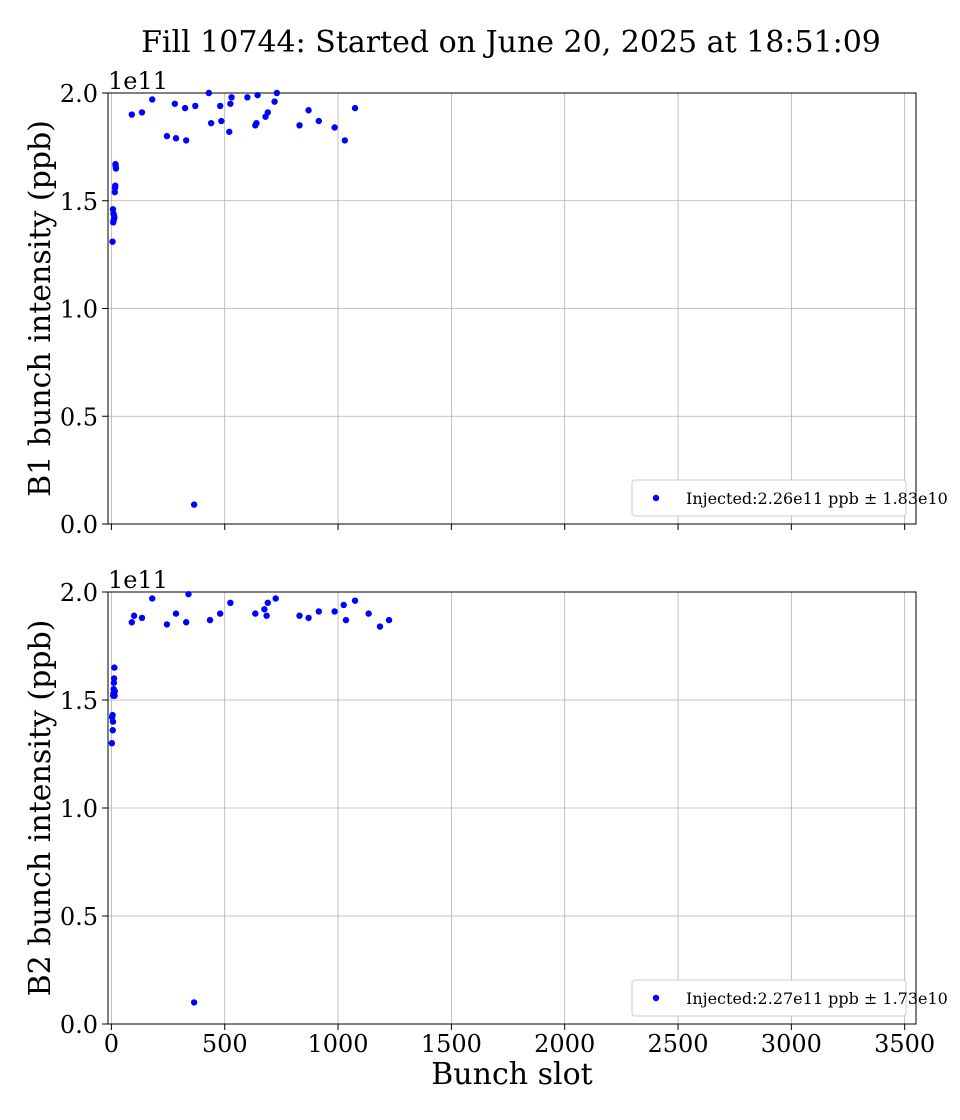 This screenshot has height=1120, width=960. What do you see at coordinates (338, 1044) in the screenshot?
I see `x-tick-label: 1000` at bounding box center [338, 1044].